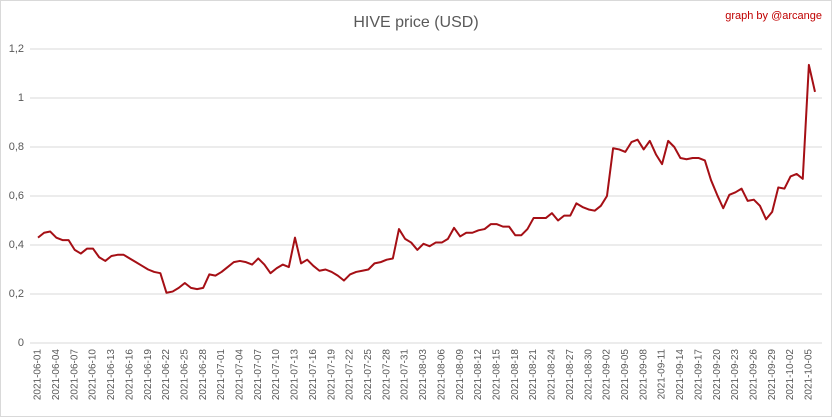 This screenshot has height=417, width=832. Describe the element at coordinates (405, 375) in the screenshot. I see `x-tick-label: 2021-07-31` at that location.